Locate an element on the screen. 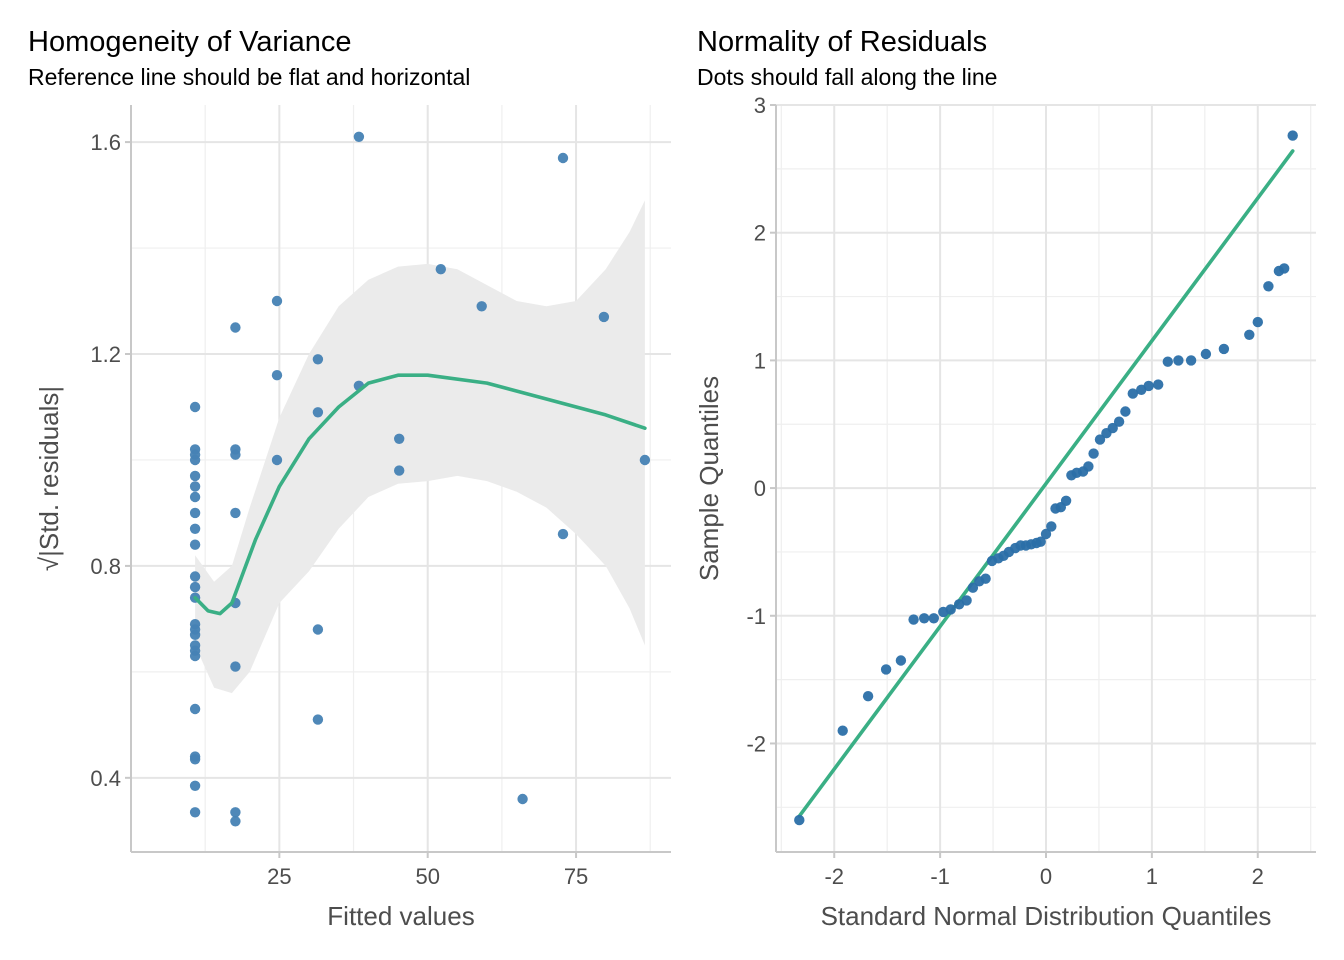 This screenshot has width=1344, height=960. y-tick-label: 0.4 is located at coordinates (105, 778).